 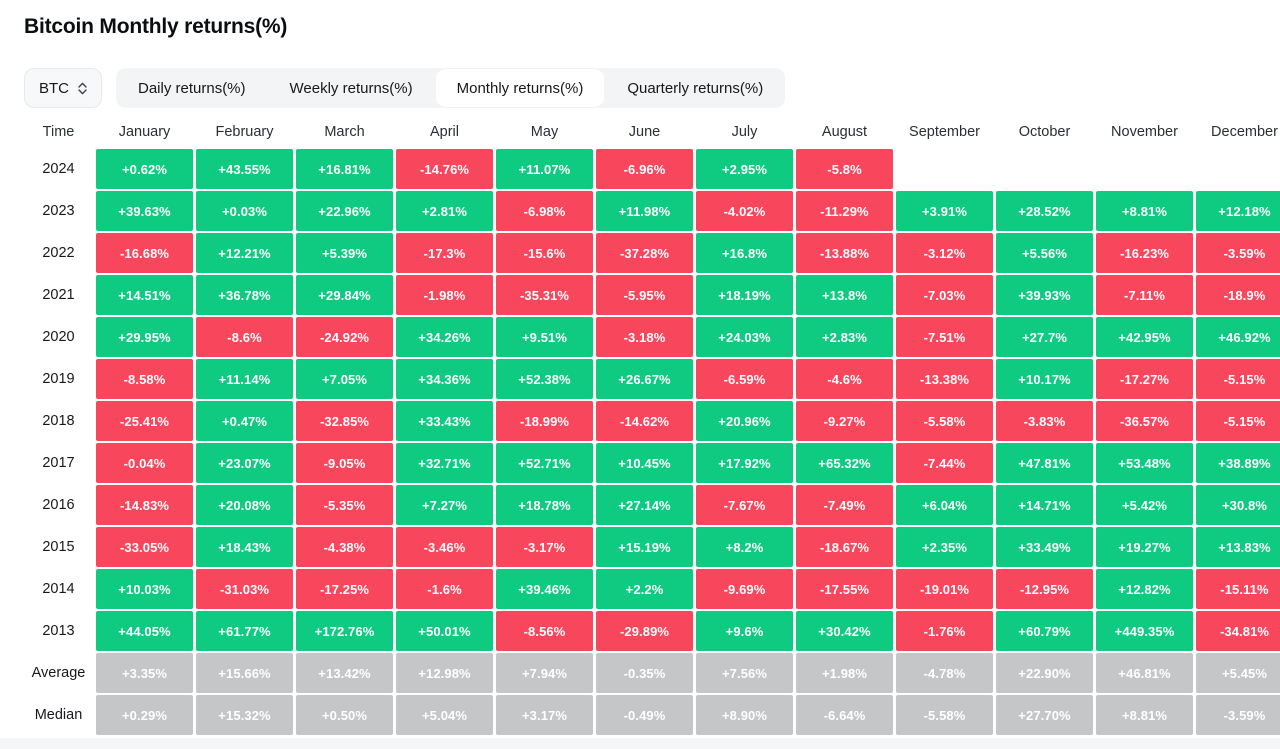 What do you see at coordinates (1238, 211) in the screenshot?
I see `return-cell: +12.18%` at bounding box center [1238, 211].